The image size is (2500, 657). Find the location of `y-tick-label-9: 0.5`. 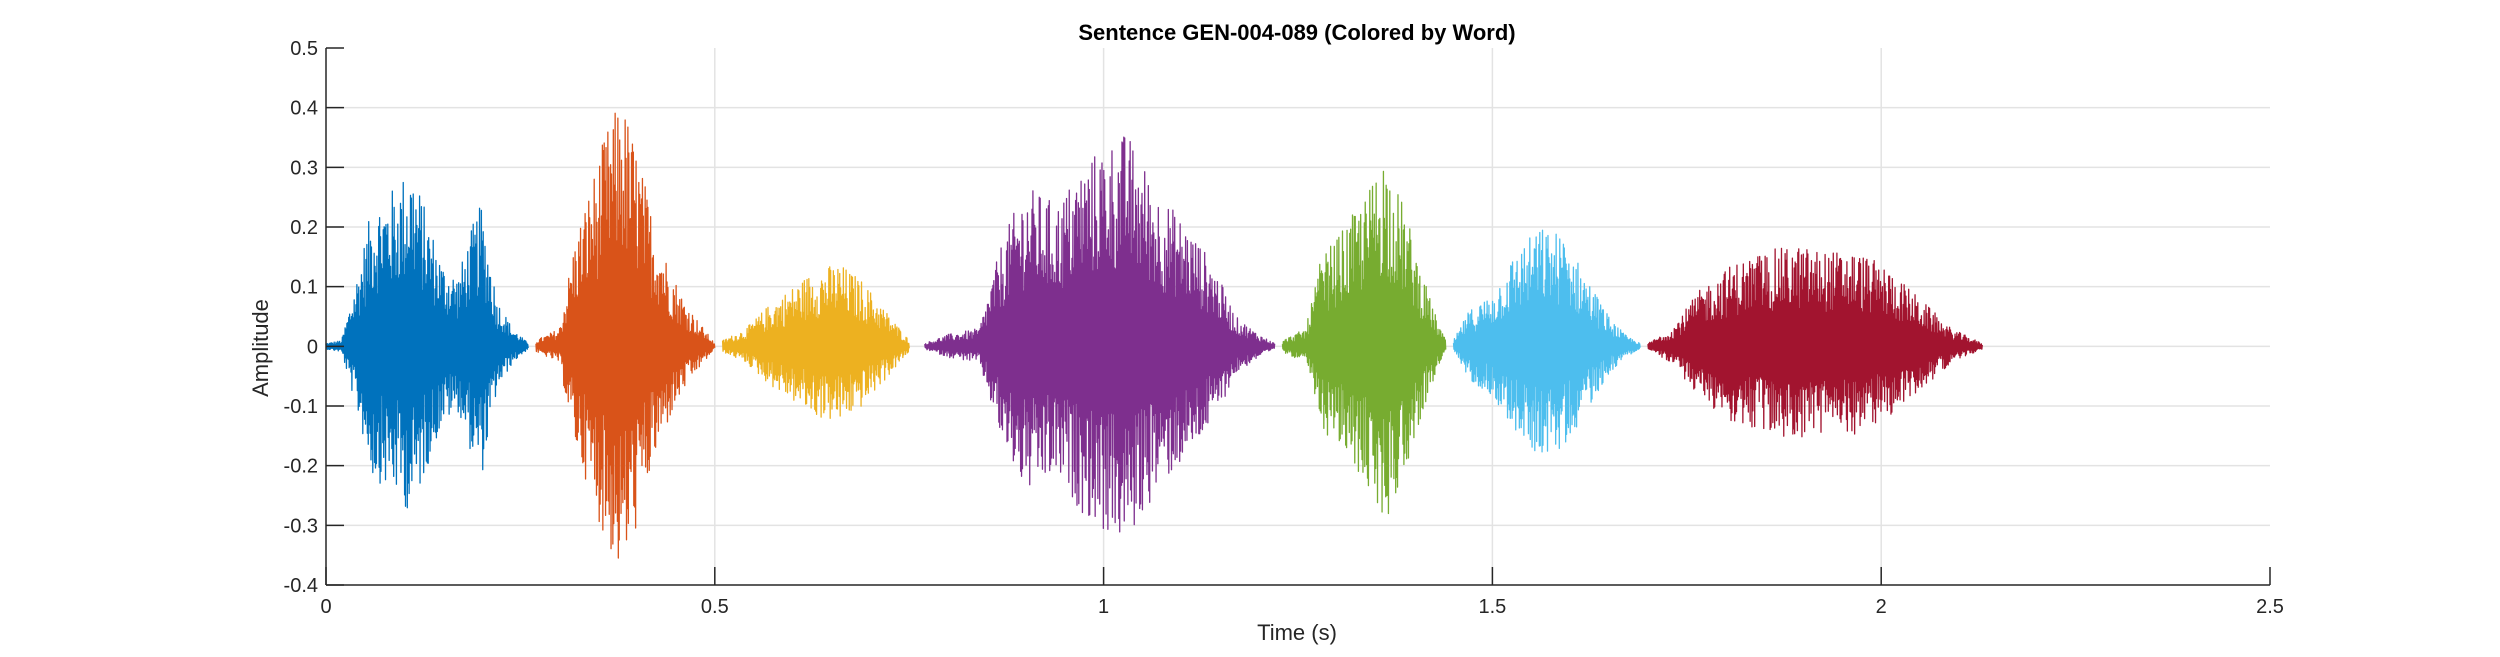

y-tick-label-9: 0.5 is located at coordinates (304, 49).